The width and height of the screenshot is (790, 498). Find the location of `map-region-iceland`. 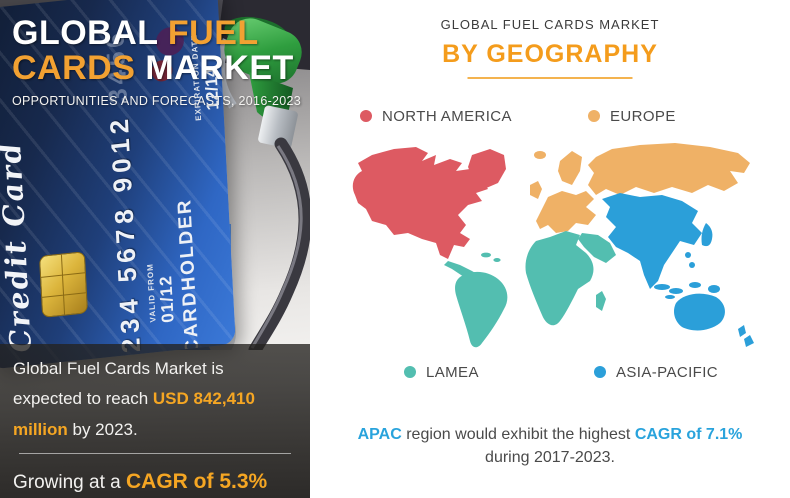

map-region-iceland is located at coordinates (540, 155).